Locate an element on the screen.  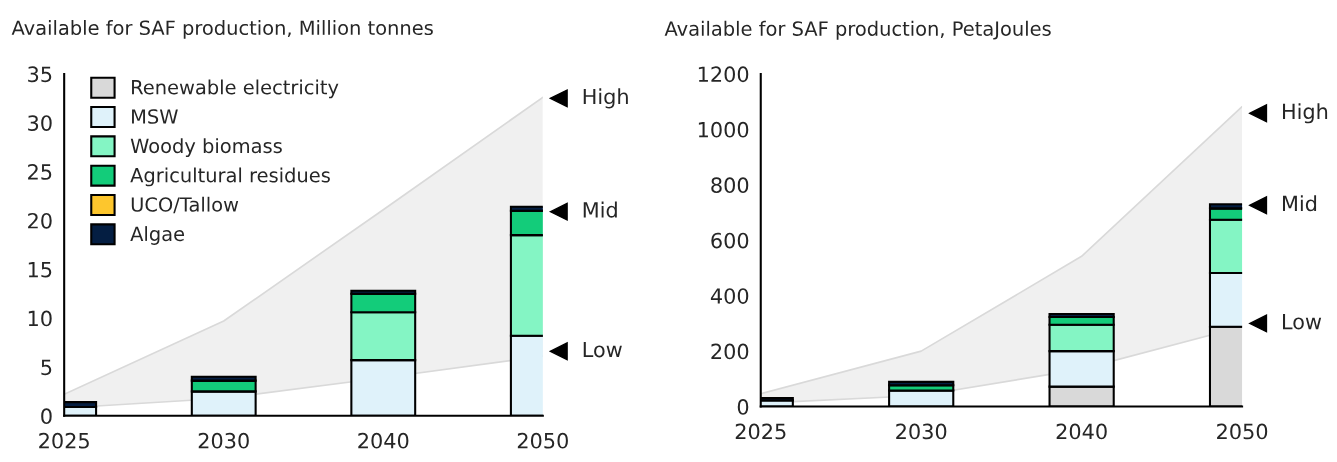
y-tick-label: 15 is located at coordinates (40, 270).